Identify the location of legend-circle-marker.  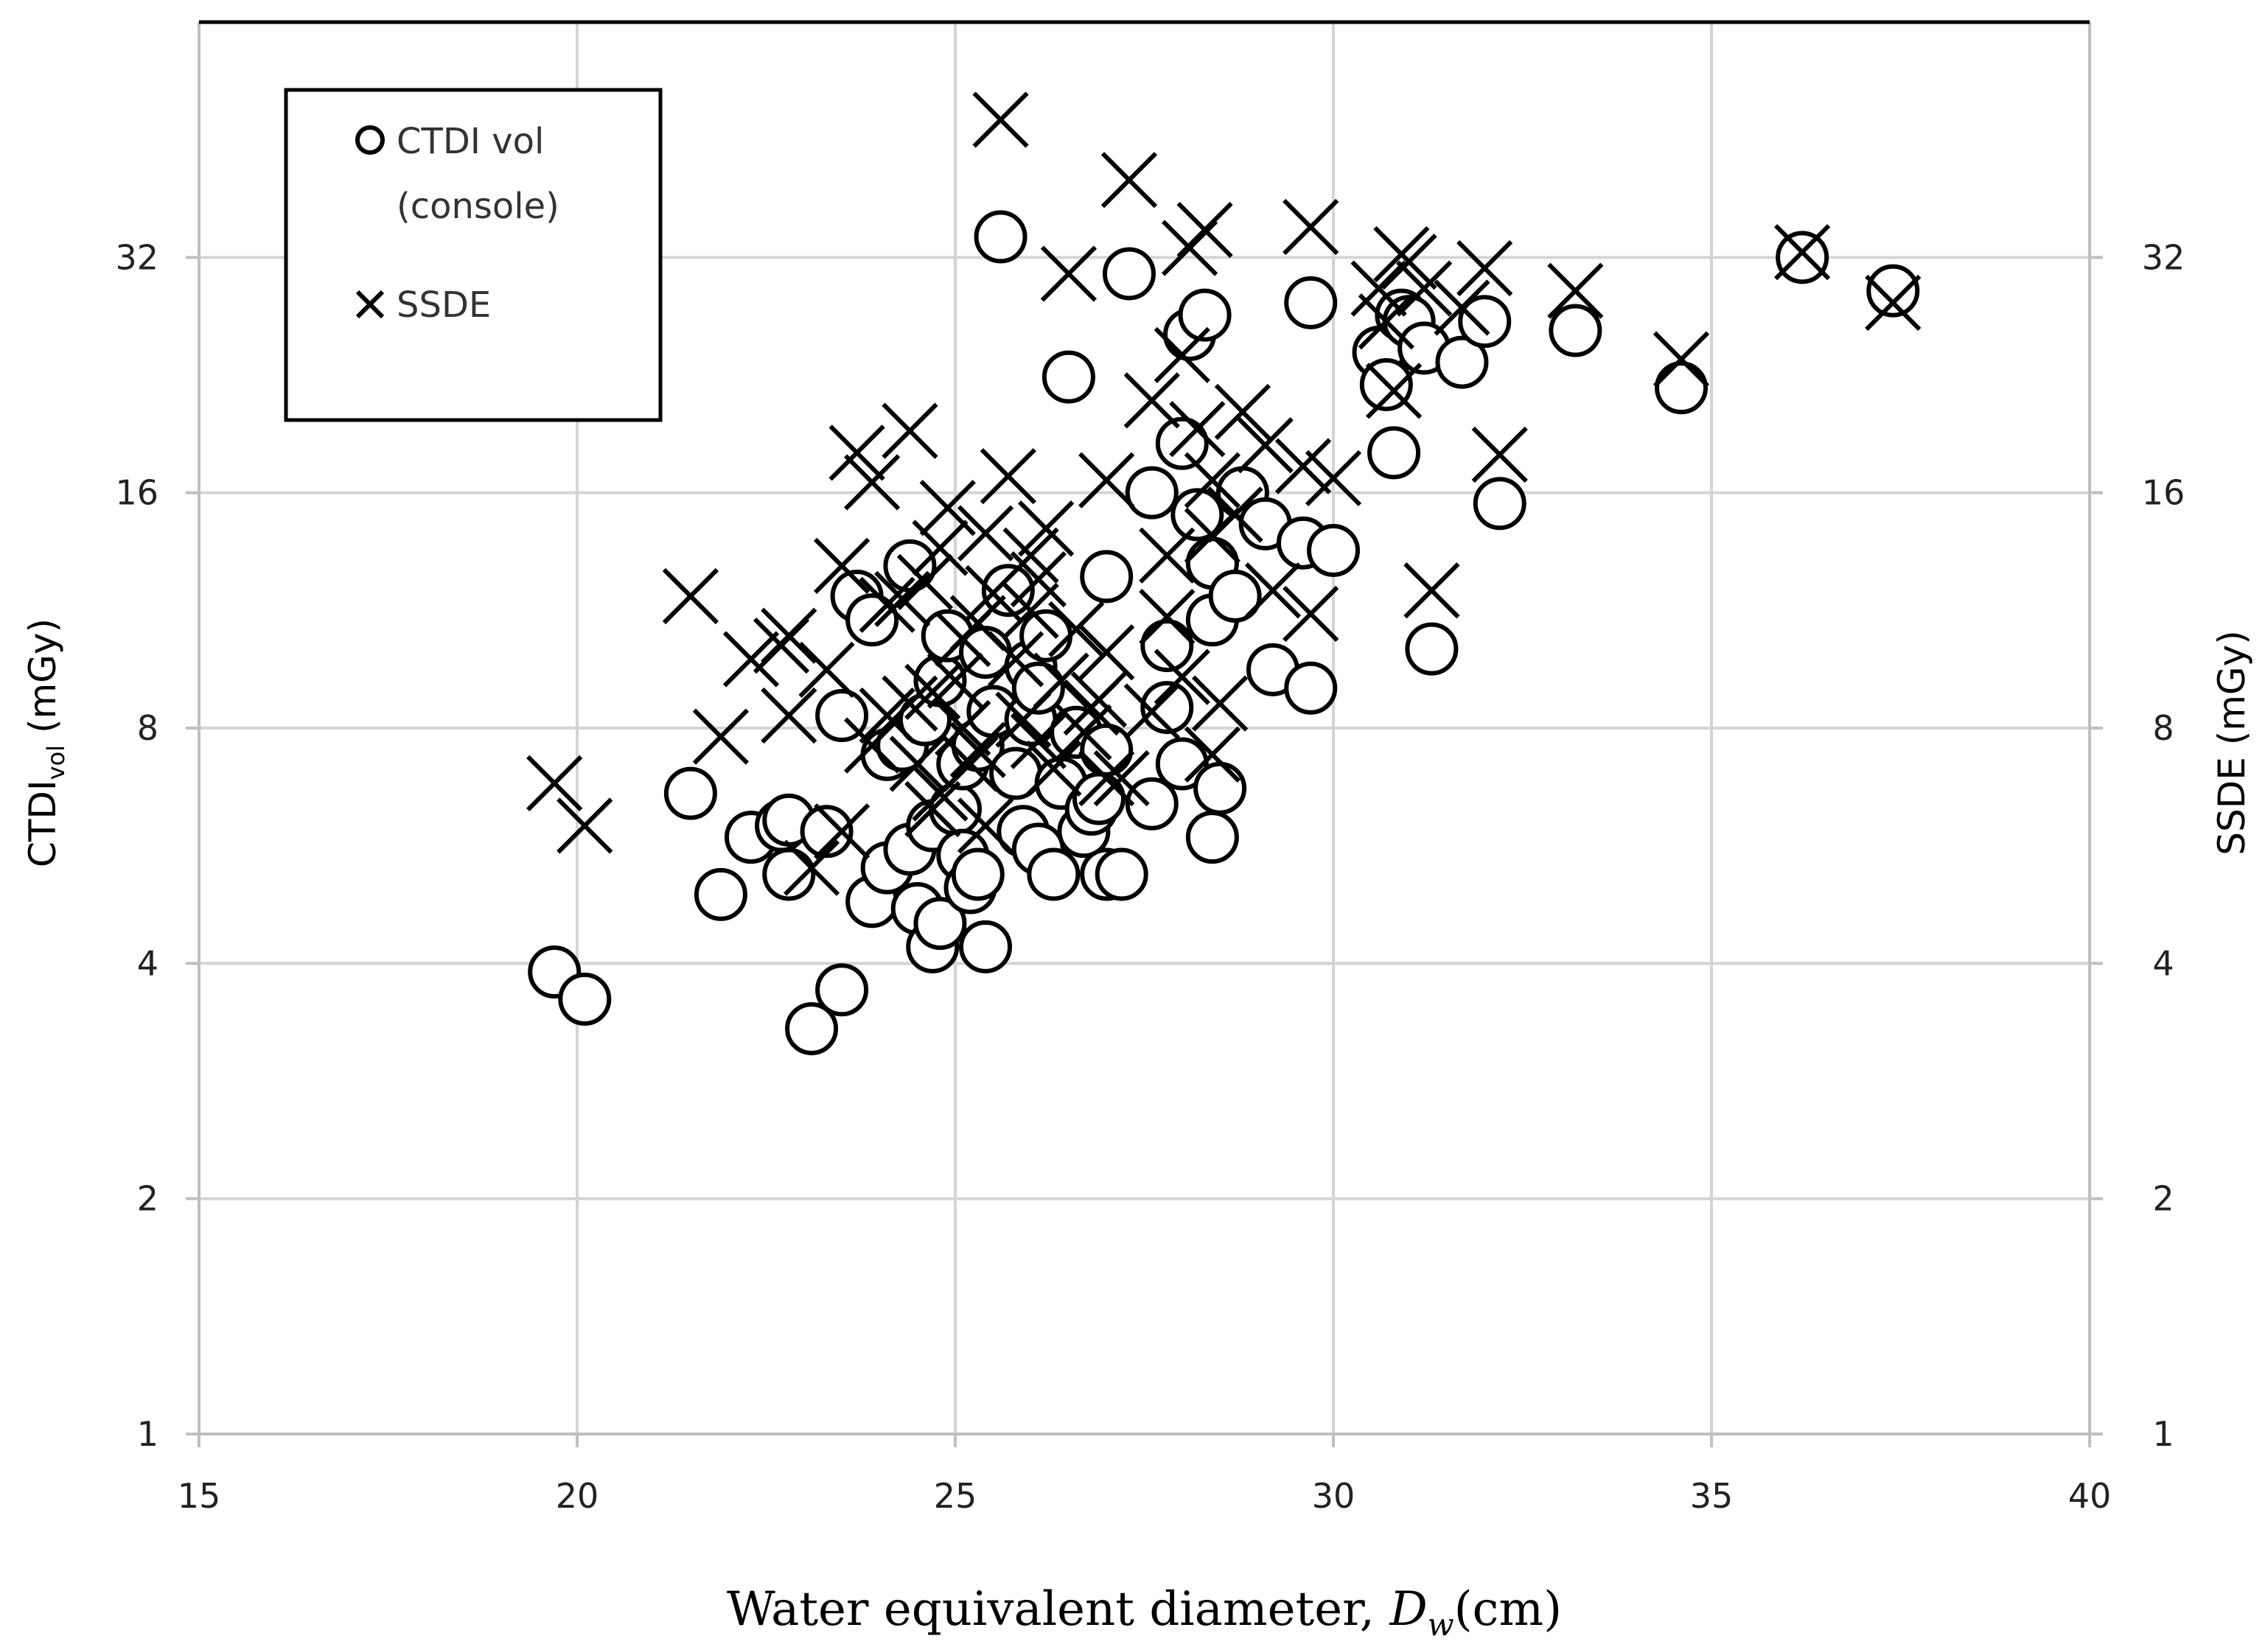
(370, 140).